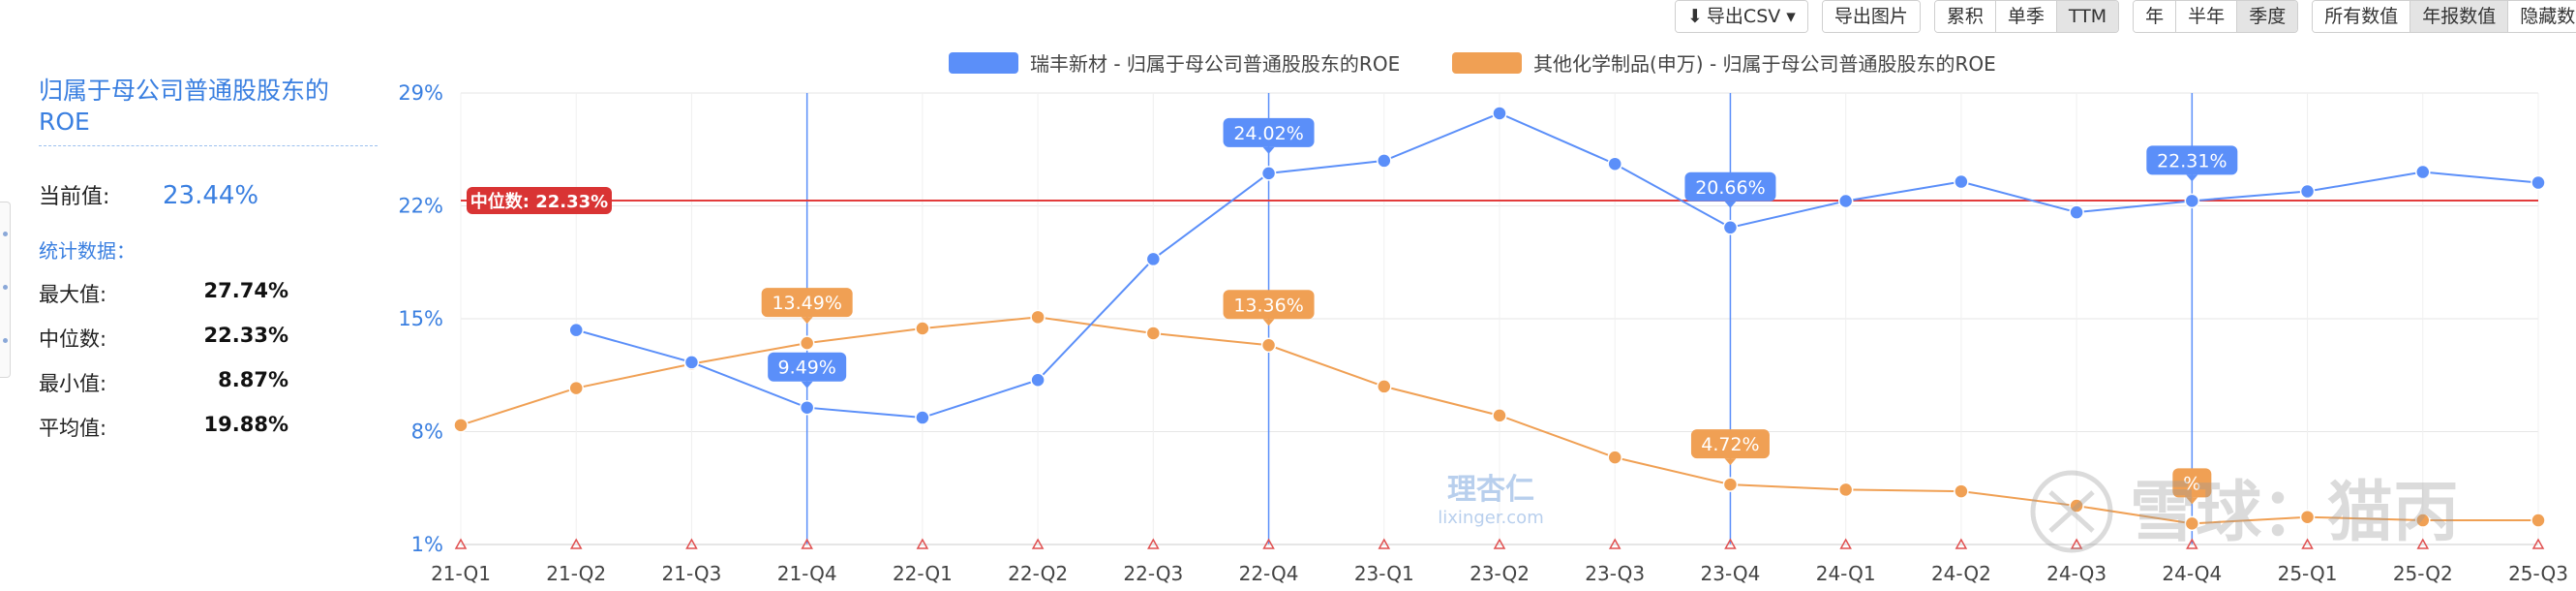 The image size is (2576, 591). What do you see at coordinates (74, 197) in the screenshot?
I see `current-value-label: 当前值:` at bounding box center [74, 197].